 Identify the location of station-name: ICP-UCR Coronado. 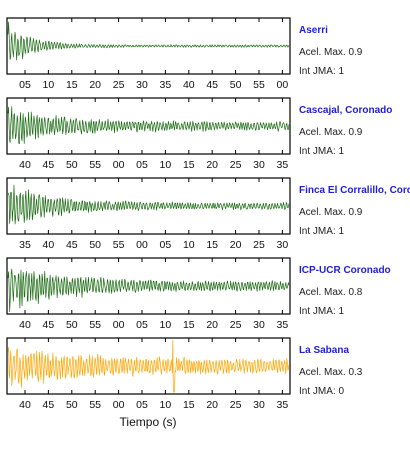
(345, 270).